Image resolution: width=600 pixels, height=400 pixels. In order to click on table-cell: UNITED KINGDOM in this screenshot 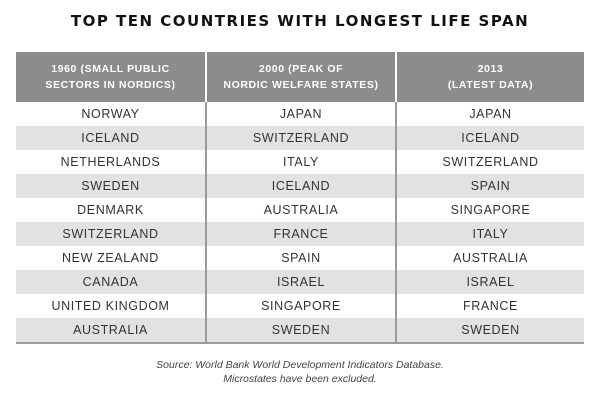, I will do `click(111, 306)`.